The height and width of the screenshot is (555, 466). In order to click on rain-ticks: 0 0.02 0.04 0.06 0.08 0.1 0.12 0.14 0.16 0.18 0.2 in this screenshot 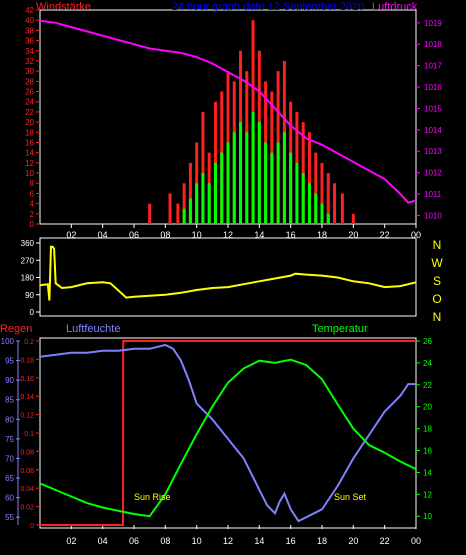, I will do `click(30, 434)`.